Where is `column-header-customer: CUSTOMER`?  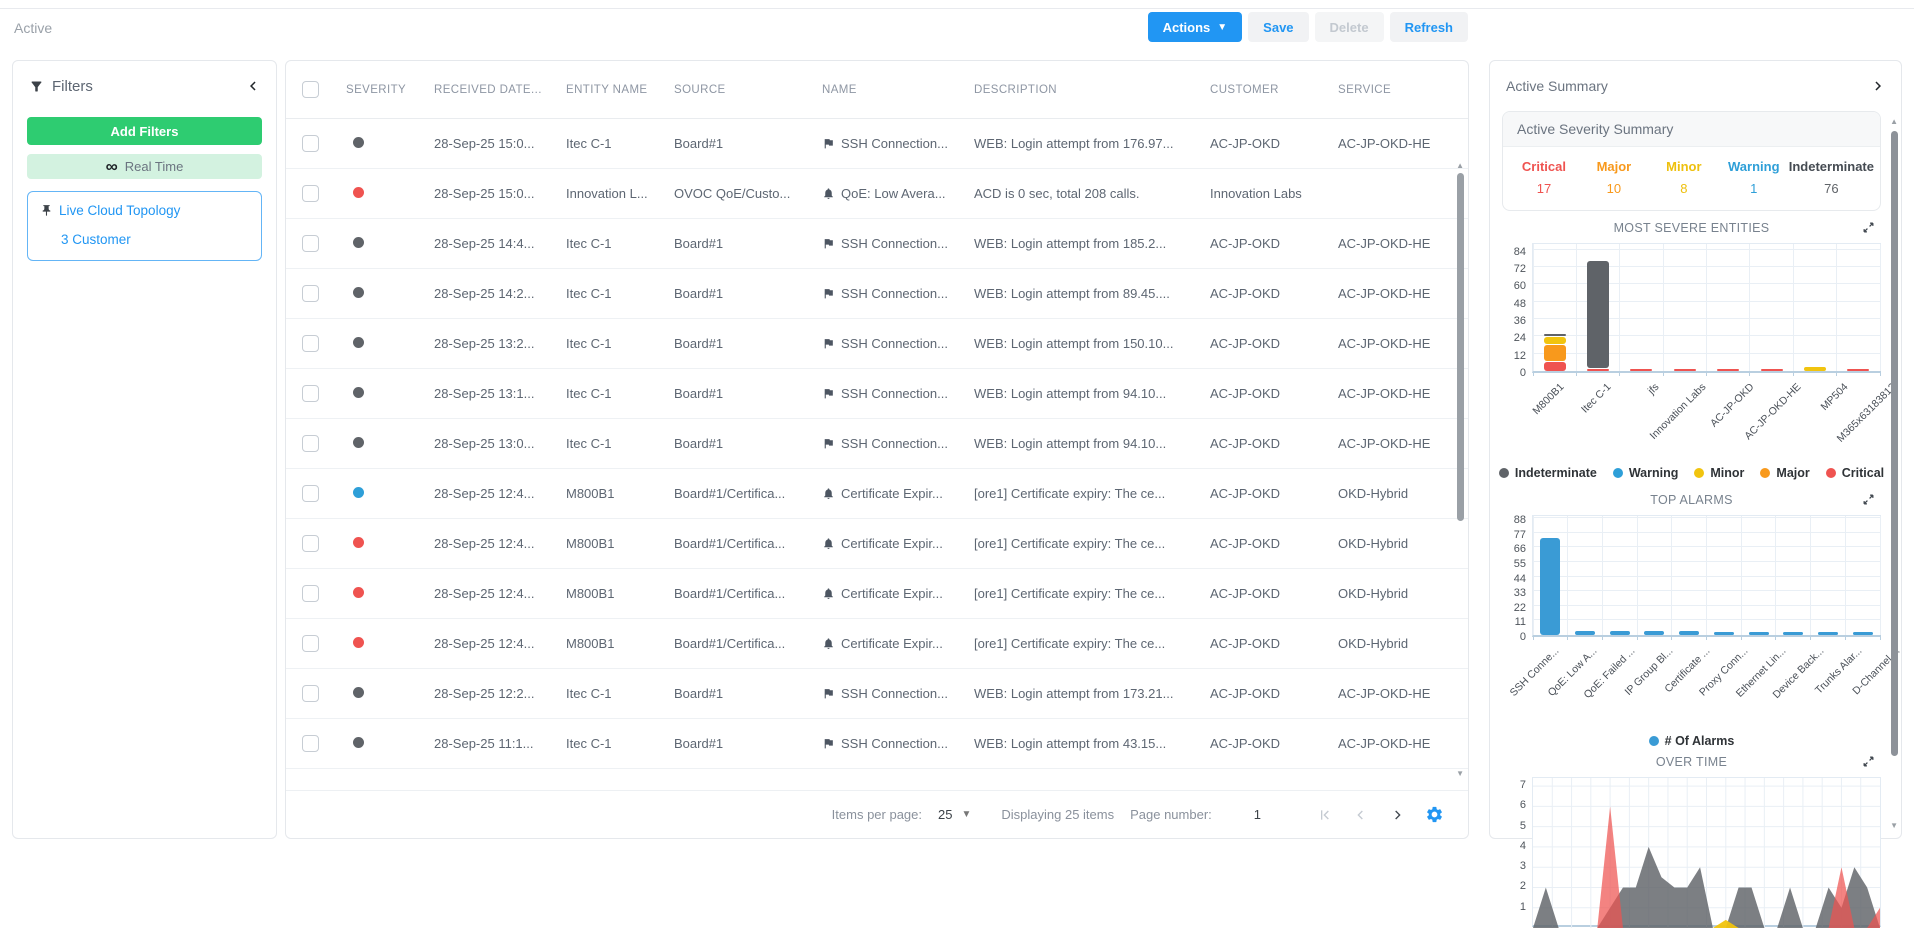 column-header-customer: CUSTOMER is located at coordinates (1244, 89).